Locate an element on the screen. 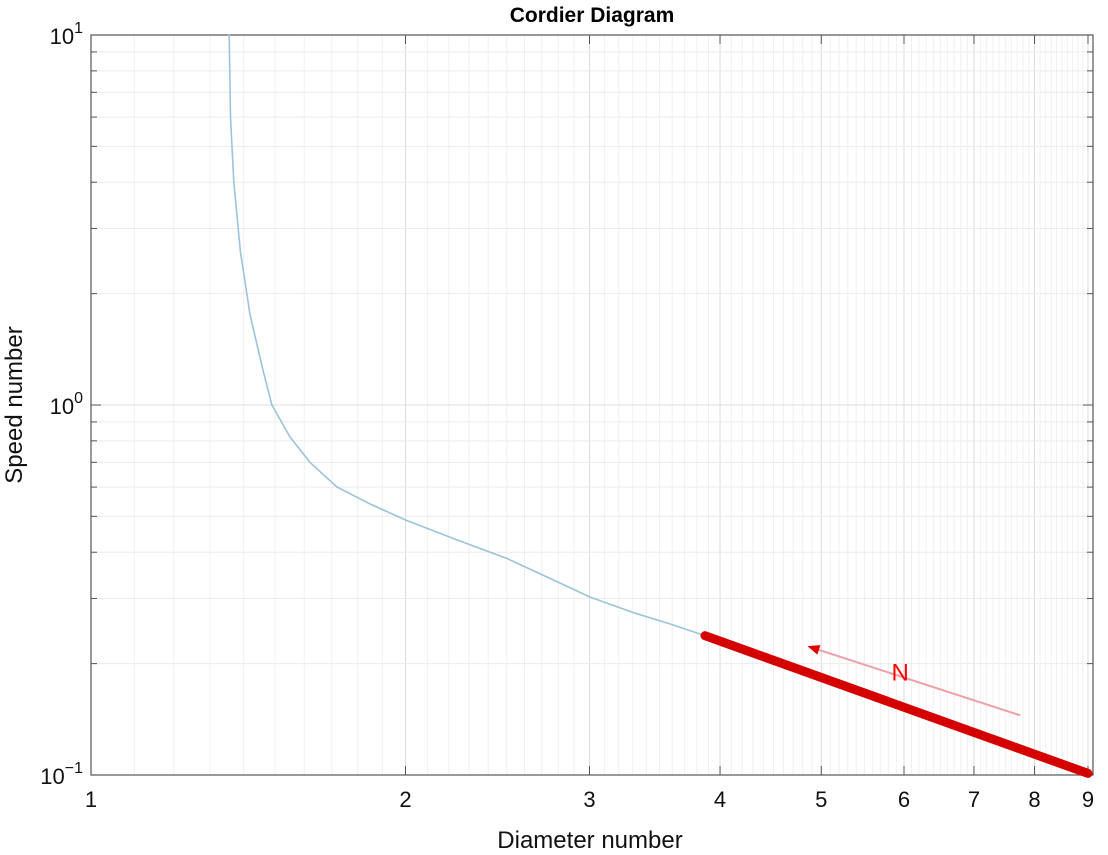 The height and width of the screenshot is (855, 1108). x-tick-label: 2 is located at coordinates (405, 799).